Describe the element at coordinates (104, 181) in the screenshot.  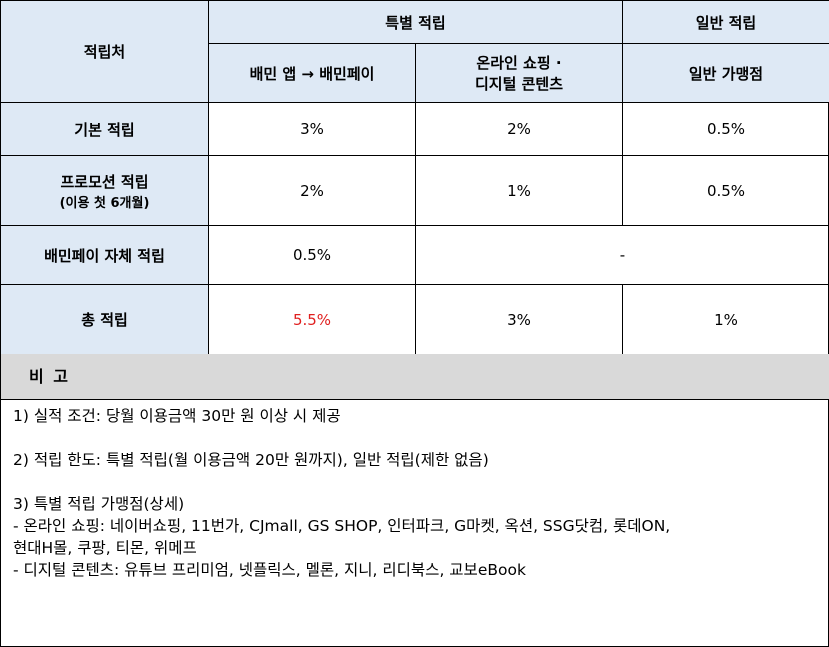
I see `row-label-promotion-main: 프로모션 적립` at that location.